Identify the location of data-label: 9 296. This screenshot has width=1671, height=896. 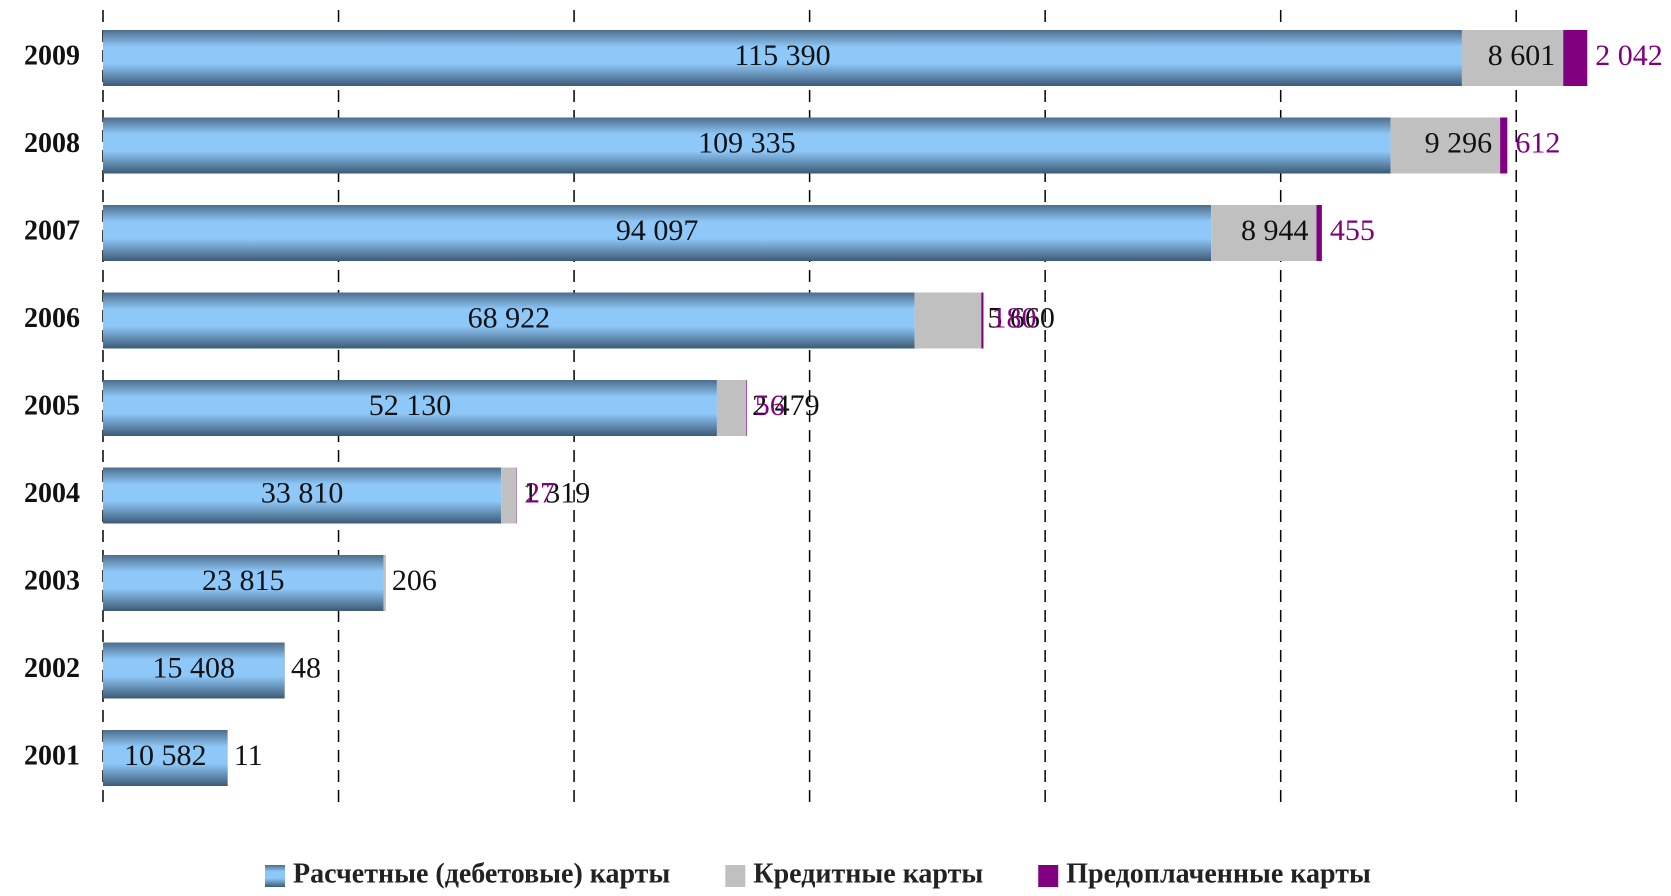
(1459, 142).